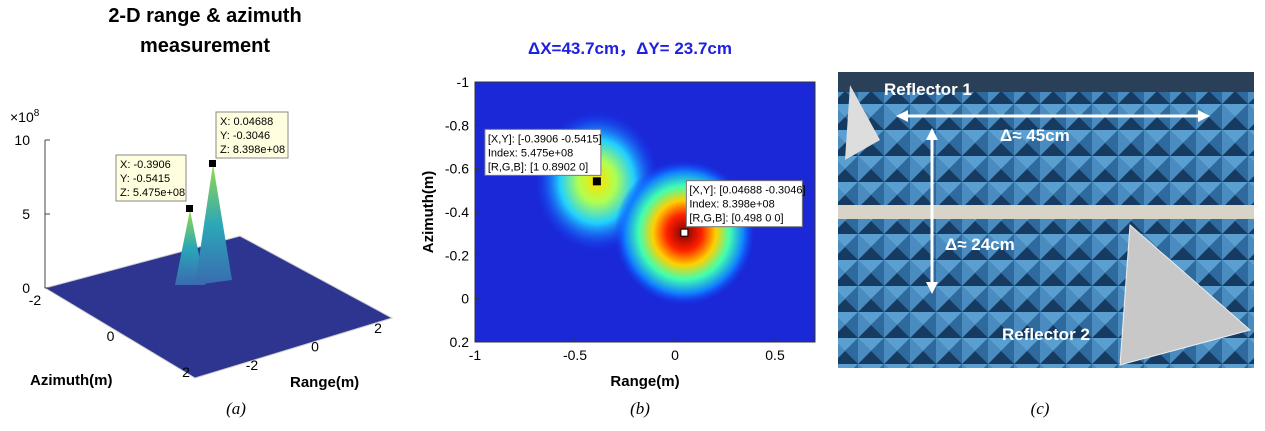  What do you see at coordinates (747, 191) in the screenshot?
I see `datatip-text: [X,Y]: [0.04688 -0.3046]` at bounding box center [747, 191].